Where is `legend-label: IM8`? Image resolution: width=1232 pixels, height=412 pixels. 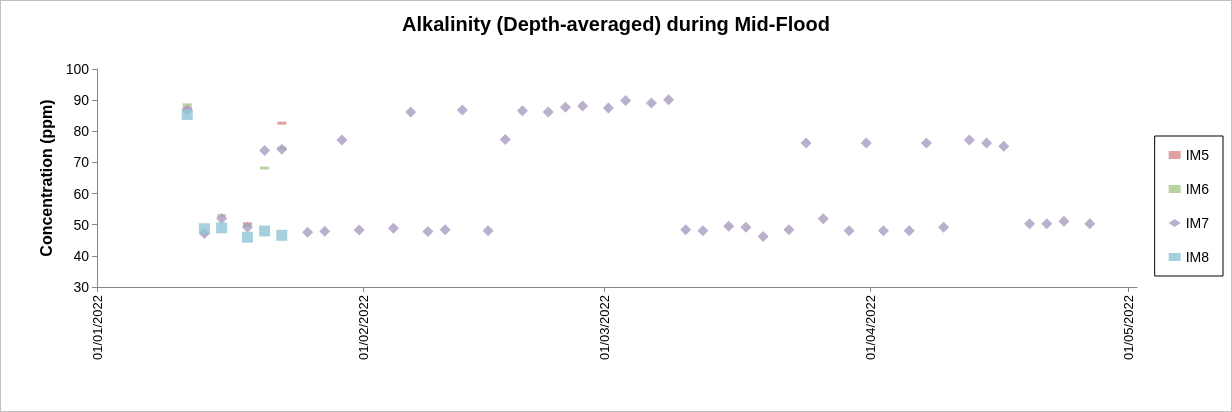
legend-label: IM8 is located at coordinates (1197, 257).